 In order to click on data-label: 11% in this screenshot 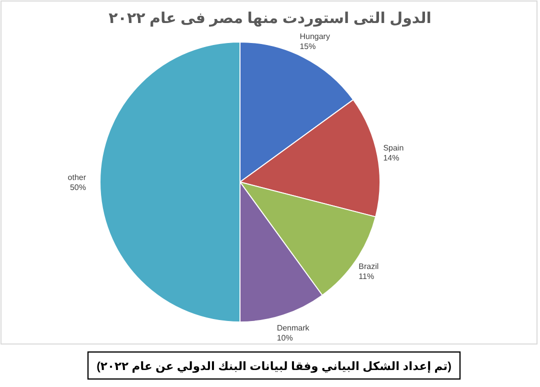, I will do `click(366, 276)`.